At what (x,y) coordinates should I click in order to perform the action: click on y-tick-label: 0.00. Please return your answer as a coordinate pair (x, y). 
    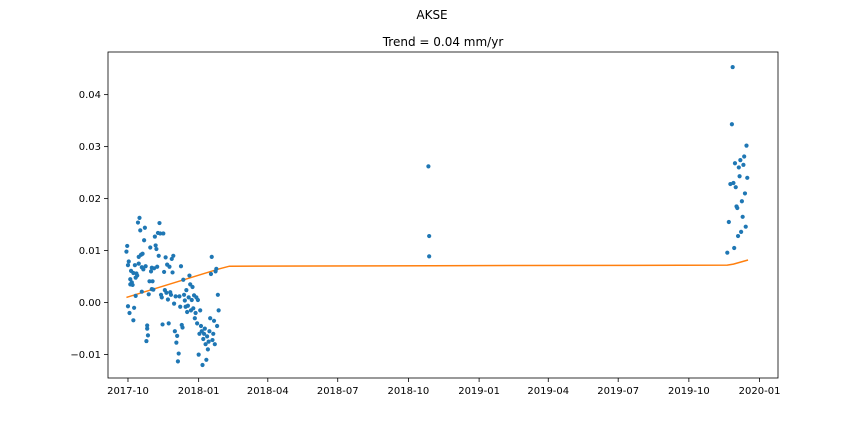
    Looking at the image, I should click on (90, 303).